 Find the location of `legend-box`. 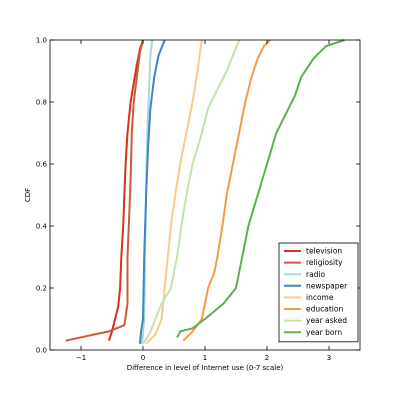

legend-box is located at coordinates (318, 292).